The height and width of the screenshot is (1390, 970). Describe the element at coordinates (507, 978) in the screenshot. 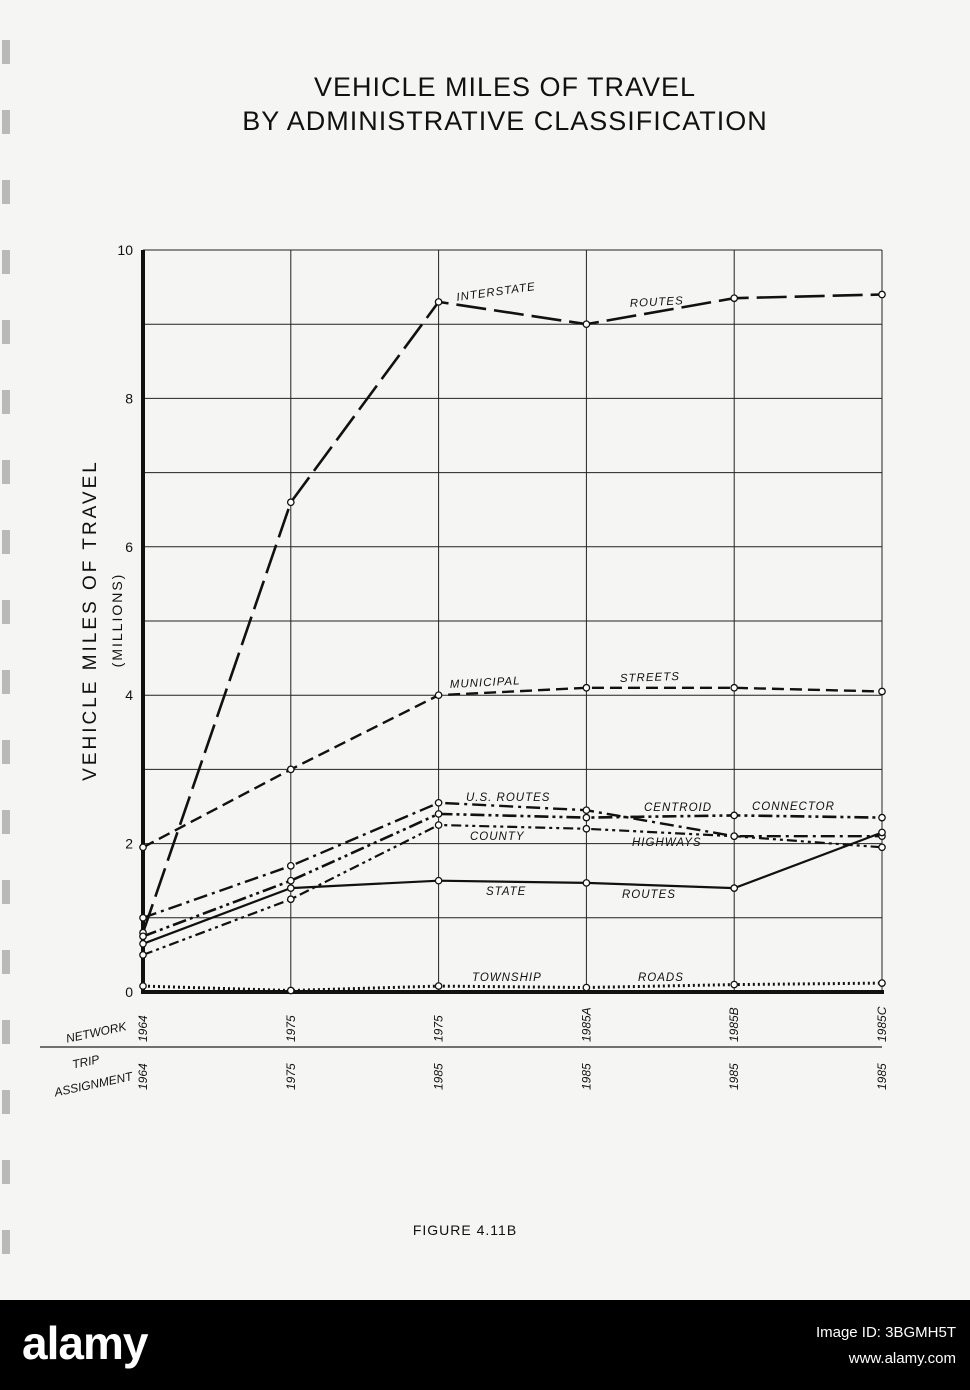

I see `series-label: TOWNSHIP` at that location.